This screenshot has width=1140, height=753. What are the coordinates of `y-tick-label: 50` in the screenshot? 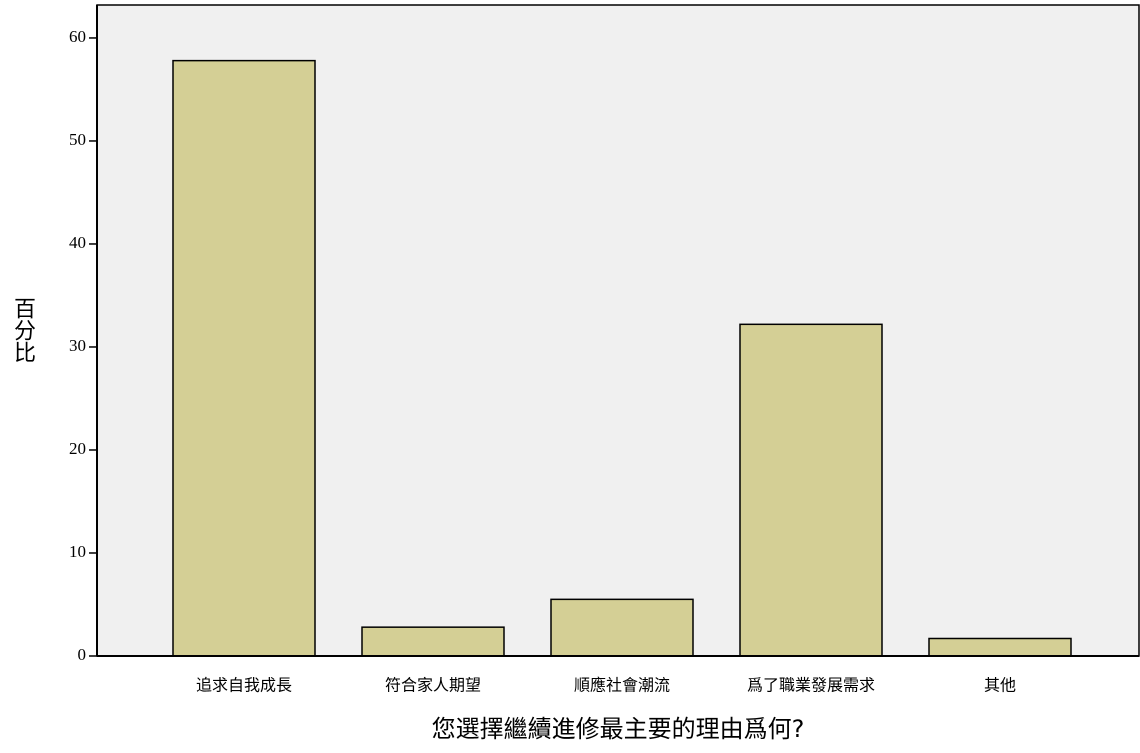 It's located at (77, 139).